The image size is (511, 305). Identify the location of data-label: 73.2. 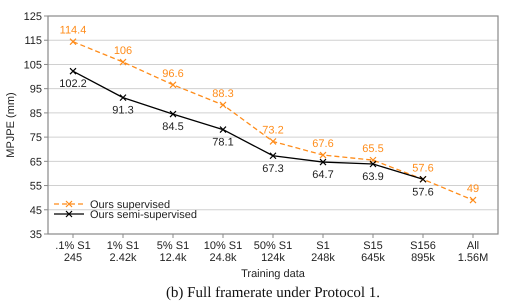
(273, 130).